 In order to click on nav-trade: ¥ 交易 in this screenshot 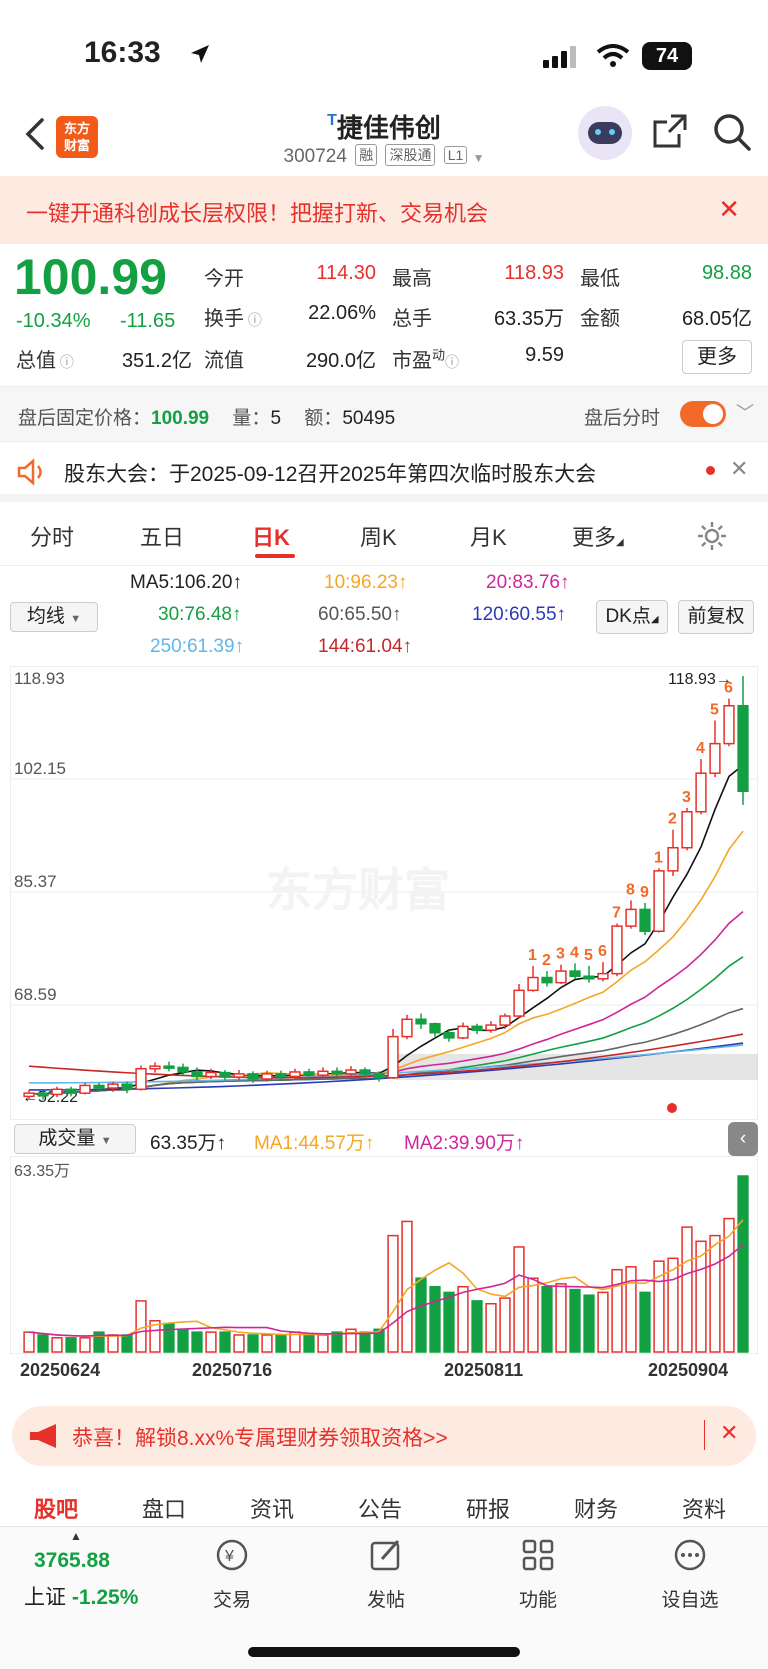, I will do `click(232, 1574)`.